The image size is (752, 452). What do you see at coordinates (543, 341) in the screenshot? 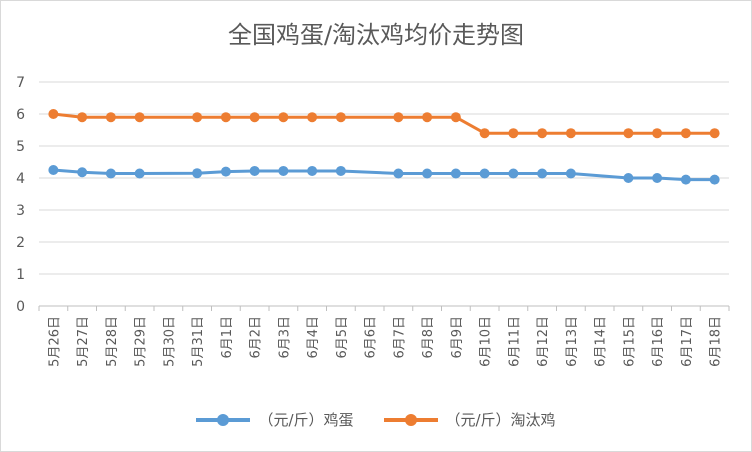
I see `x-tick-label: 6月12日` at bounding box center [543, 341].